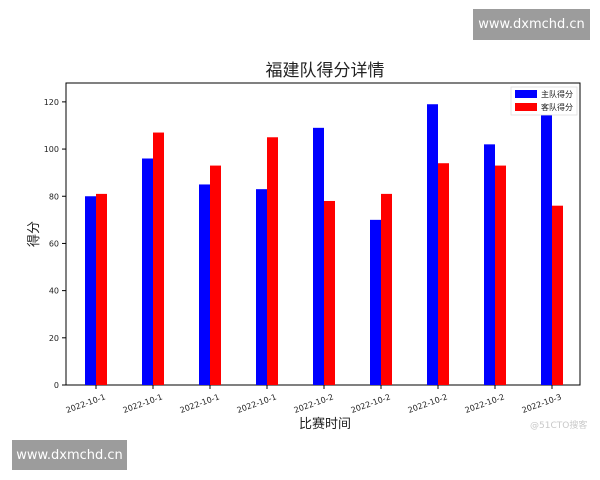 The image size is (600, 480). What do you see at coordinates (557, 94) in the screenshot?
I see `legend-label-home: 主队得分` at bounding box center [557, 94].